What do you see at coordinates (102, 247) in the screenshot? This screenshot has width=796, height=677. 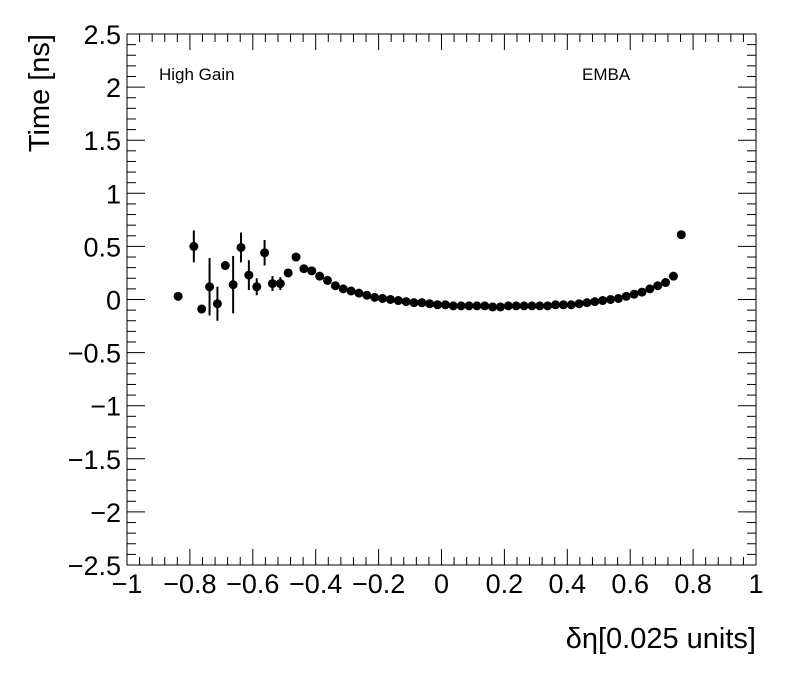 I see `y-tick-label: 0.5` at bounding box center [102, 247].